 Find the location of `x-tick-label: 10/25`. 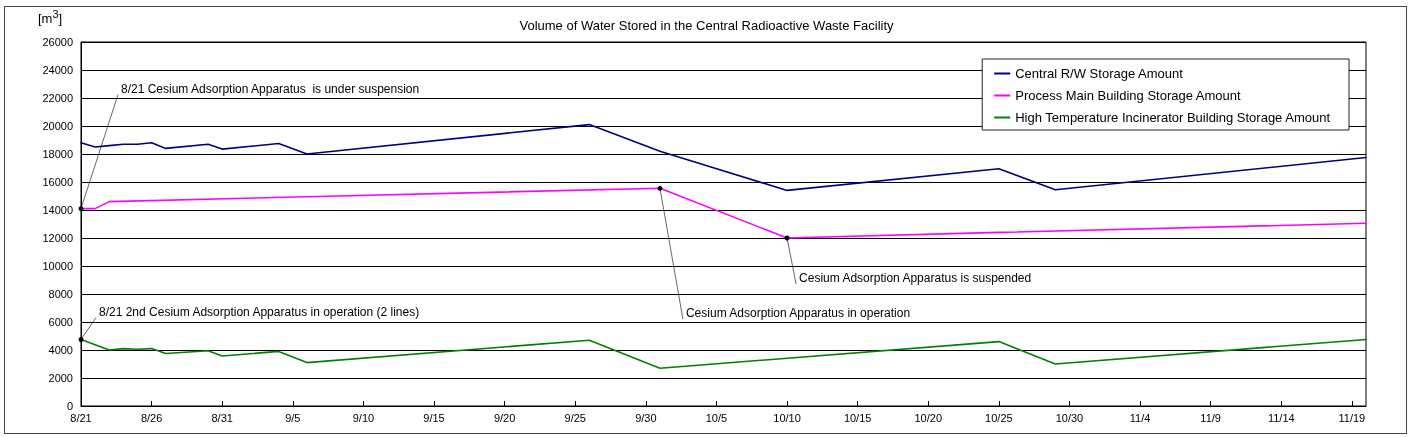

x-tick-label: 10/25 is located at coordinates (999, 417).